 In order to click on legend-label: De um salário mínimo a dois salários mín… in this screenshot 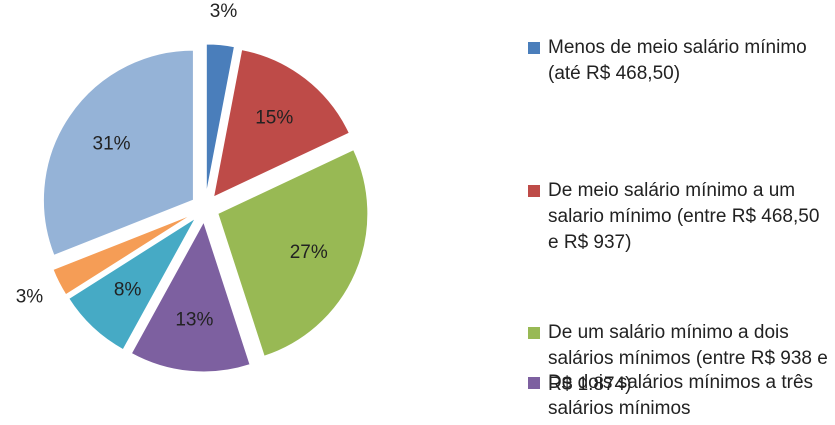, I will do `click(688, 358)`.